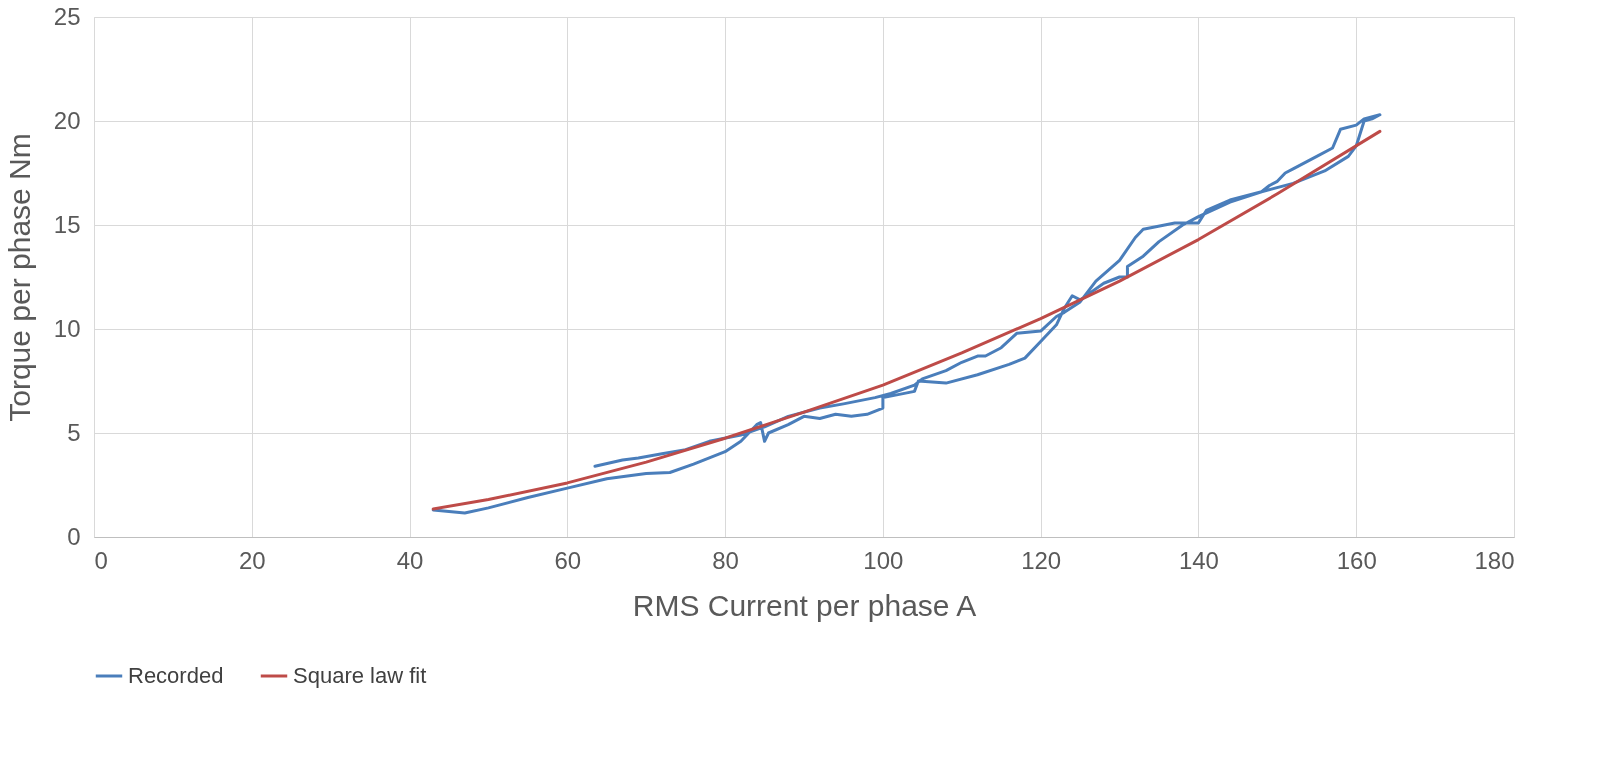 The image size is (1617, 778). What do you see at coordinates (74, 536) in the screenshot?
I see `y-tick-label: 0` at bounding box center [74, 536].